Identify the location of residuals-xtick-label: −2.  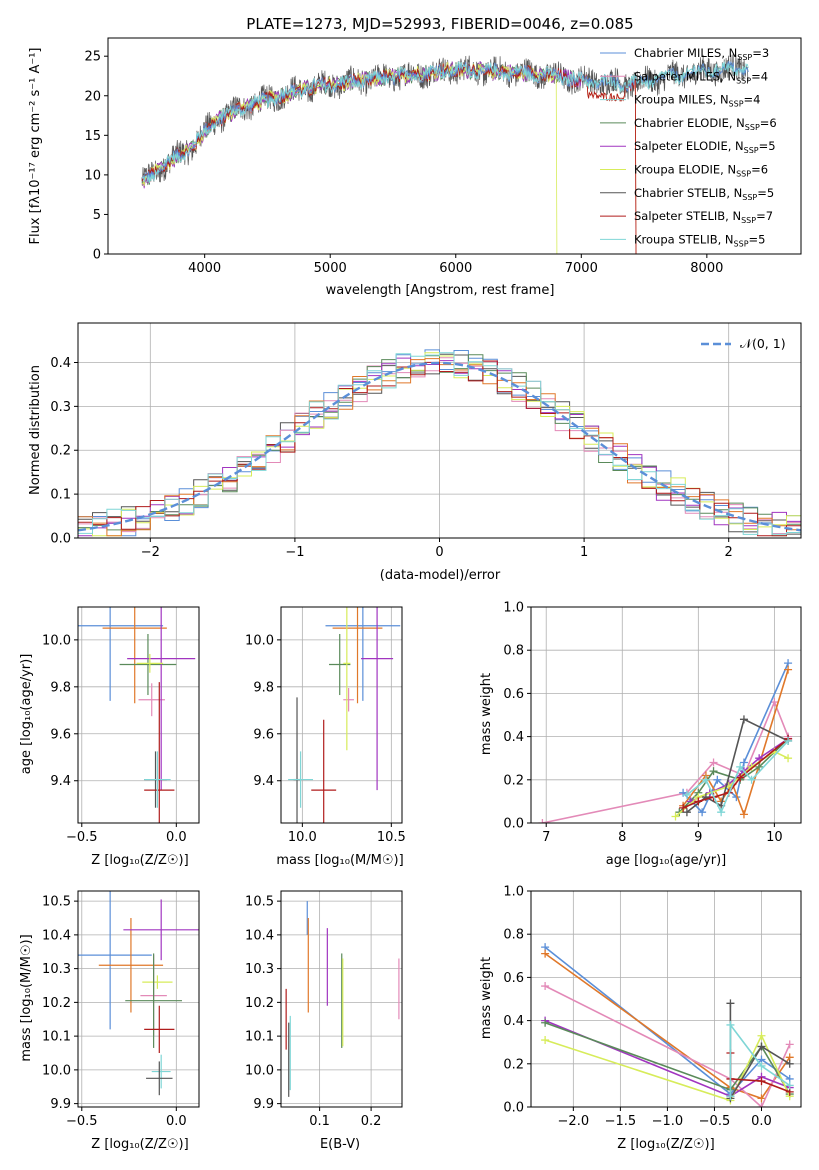
(150, 552).